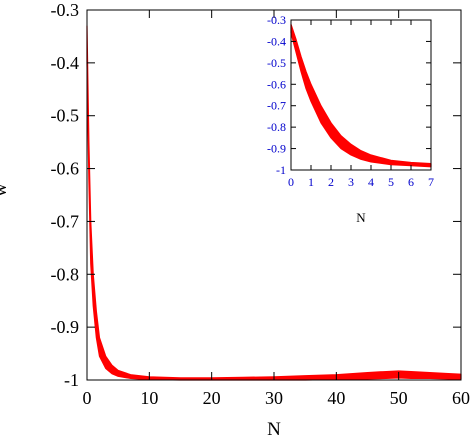  What do you see at coordinates (274, 398) in the screenshot?
I see `main-x-tick-label-3: 30` at bounding box center [274, 398].